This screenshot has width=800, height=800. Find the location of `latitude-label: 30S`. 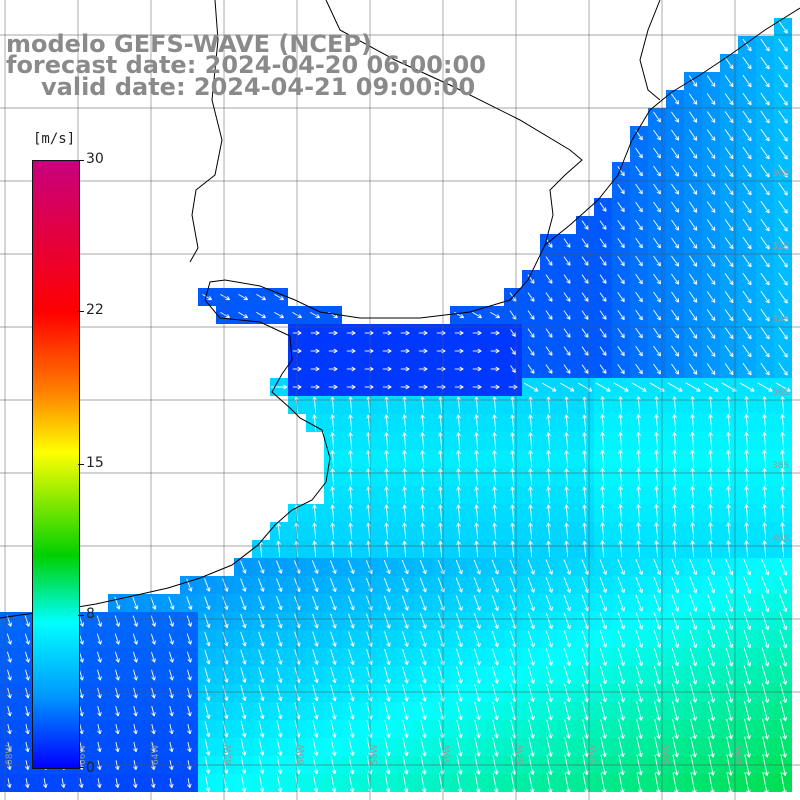

latitude-label: 30S is located at coordinates (780, 174).